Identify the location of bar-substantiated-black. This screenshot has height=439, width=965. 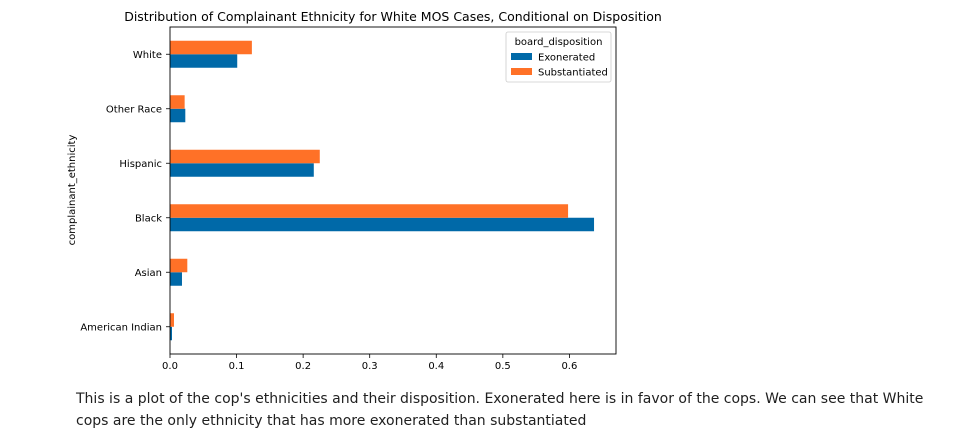
(369, 211).